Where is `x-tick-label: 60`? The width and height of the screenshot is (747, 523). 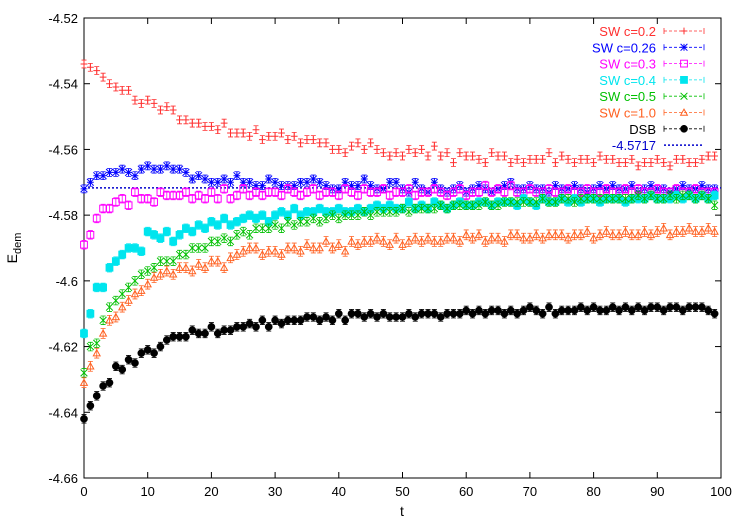 x-tick-label: 60 is located at coordinates (466, 491).